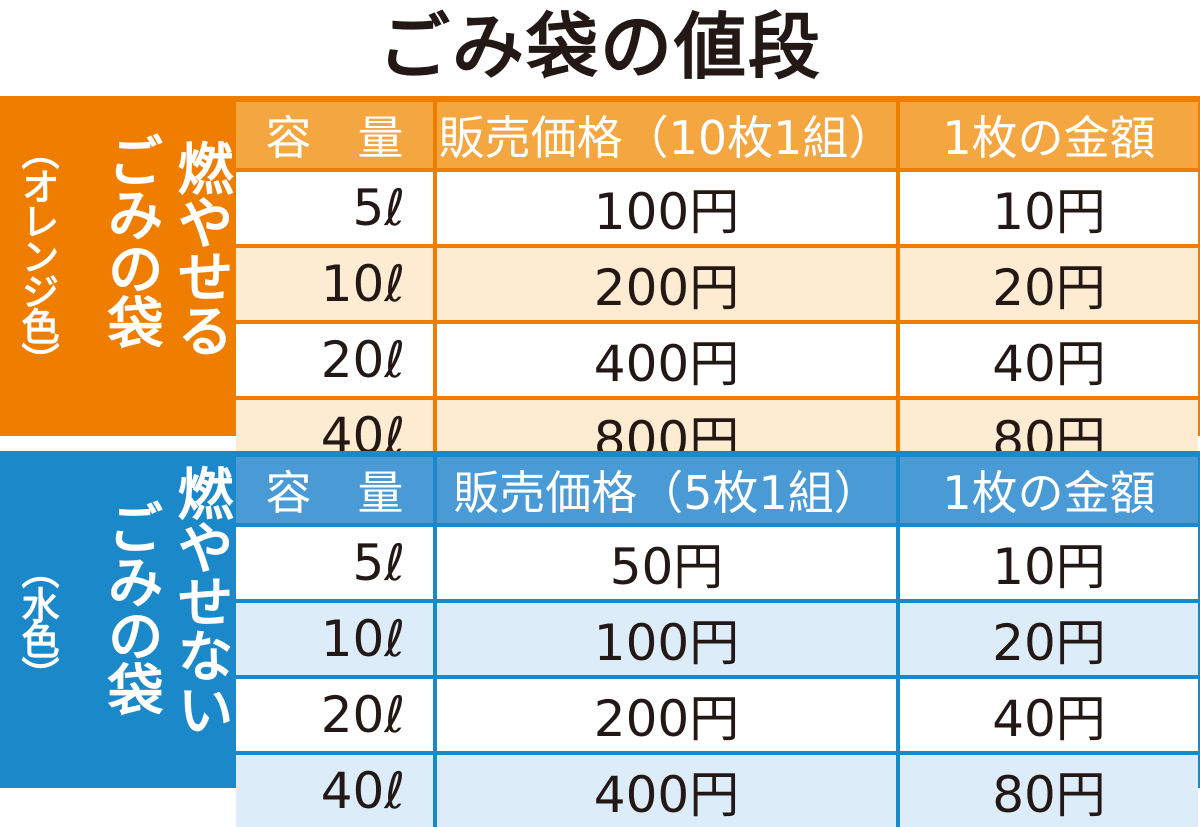 The height and width of the screenshot is (827, 1200). I want to click on table-header-row: 容 量 販売価格（5枚1組） 1枚の金額, so click(717, 491).